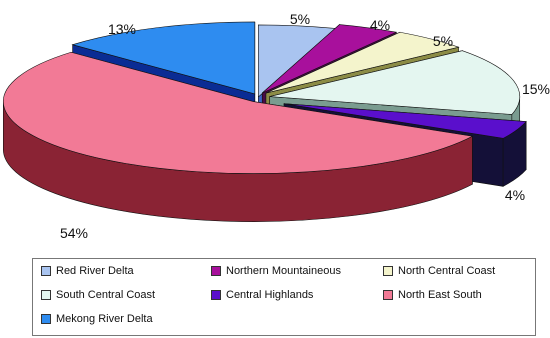 This screenshot has height=338, width=550. I want to click on legend-label: Central Highlands, so click(270, 295).